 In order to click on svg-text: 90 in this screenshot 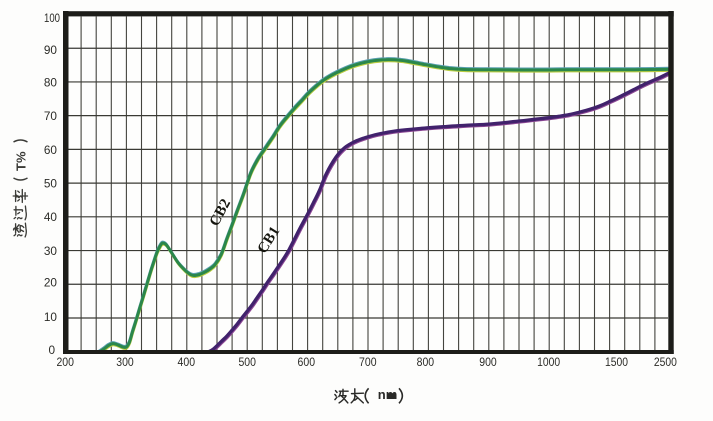, I will do `click(51, 50)`.